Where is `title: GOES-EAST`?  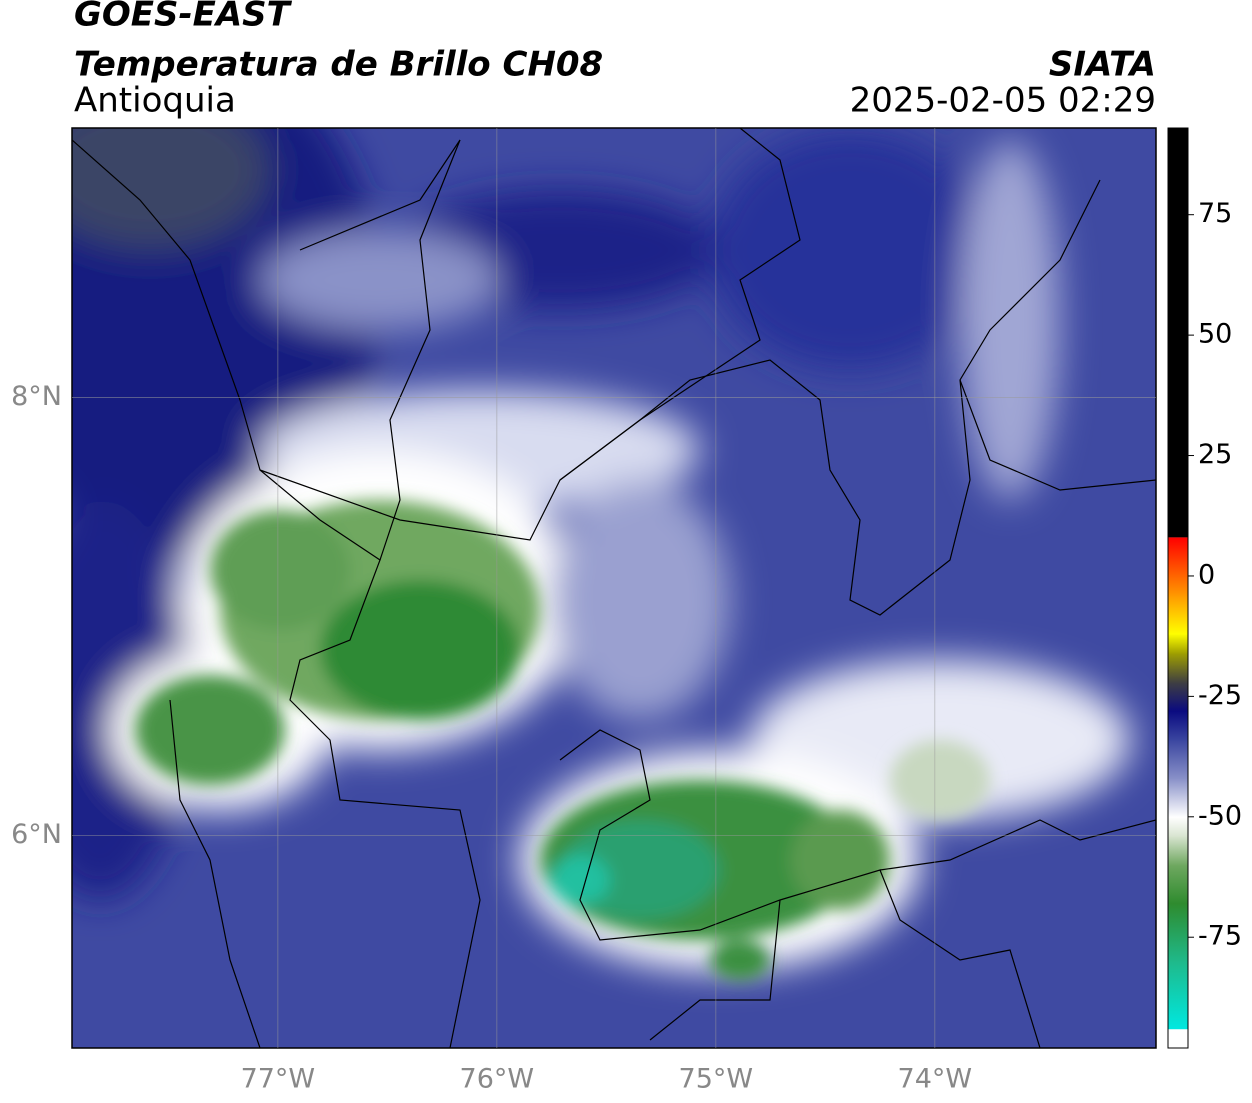 title: GOES-EAST is located at coordinates (183, 17).